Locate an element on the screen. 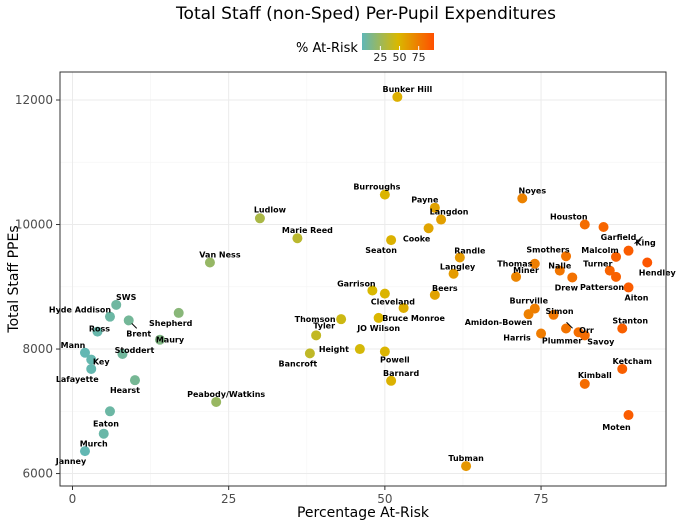  point-label: JO Wilson is located at coordinates (378, 328).